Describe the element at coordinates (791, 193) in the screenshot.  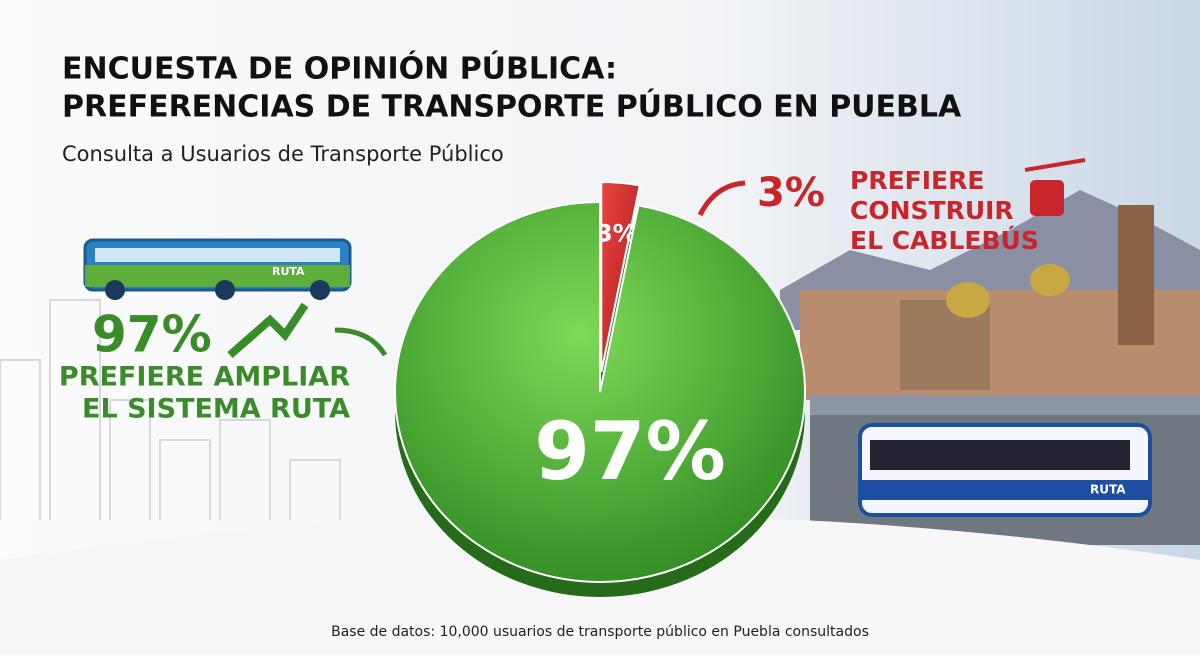
I see `value-label: 3%` at that location.